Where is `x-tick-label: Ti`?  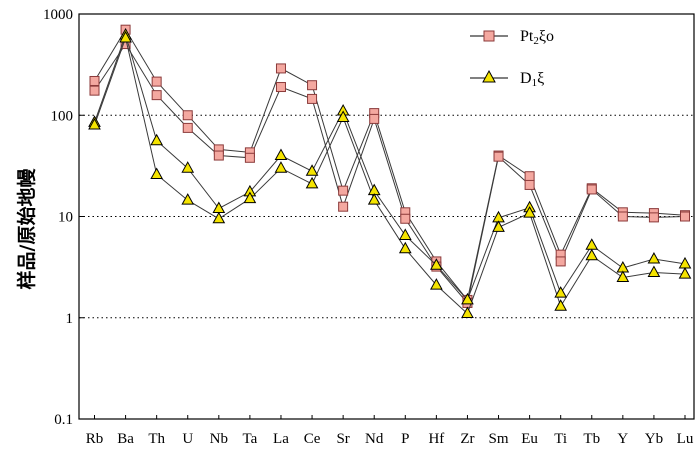 x-tick-label: Ti is located at coordinates (560, 439).